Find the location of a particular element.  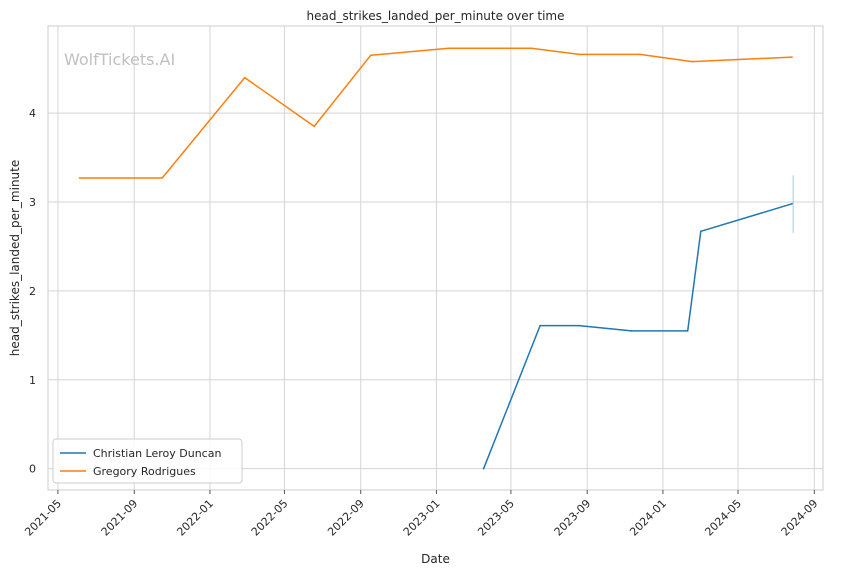

x-tick-label-2024-09: 2024-09 is located at coordinates (800, 518).